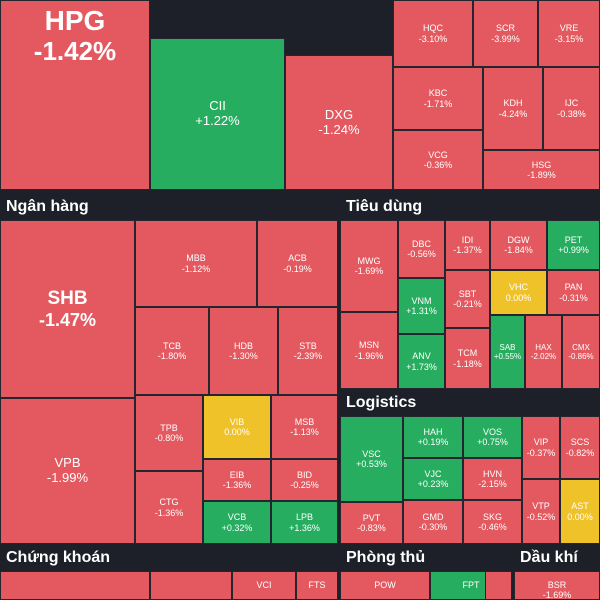 Image resolution: width=600 pixels, height=600 pixels. What do you see at coordinates (237, 480) in the screenshot?
I see `stock-tile: EIB -1.36%` at bounding box center [237, 480].